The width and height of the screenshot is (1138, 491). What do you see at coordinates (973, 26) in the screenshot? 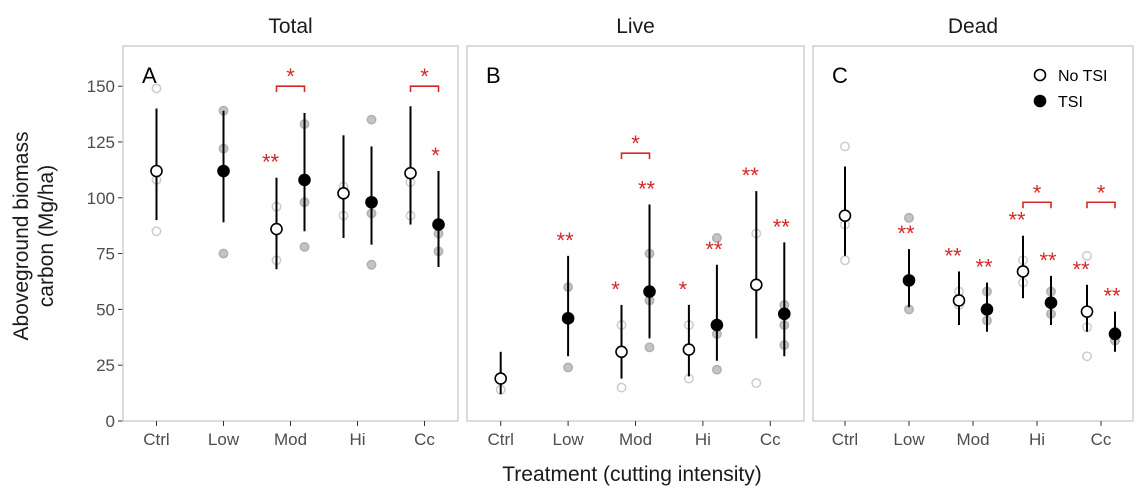
I see `panel-title: Dead` at bounding box center [973, 26].